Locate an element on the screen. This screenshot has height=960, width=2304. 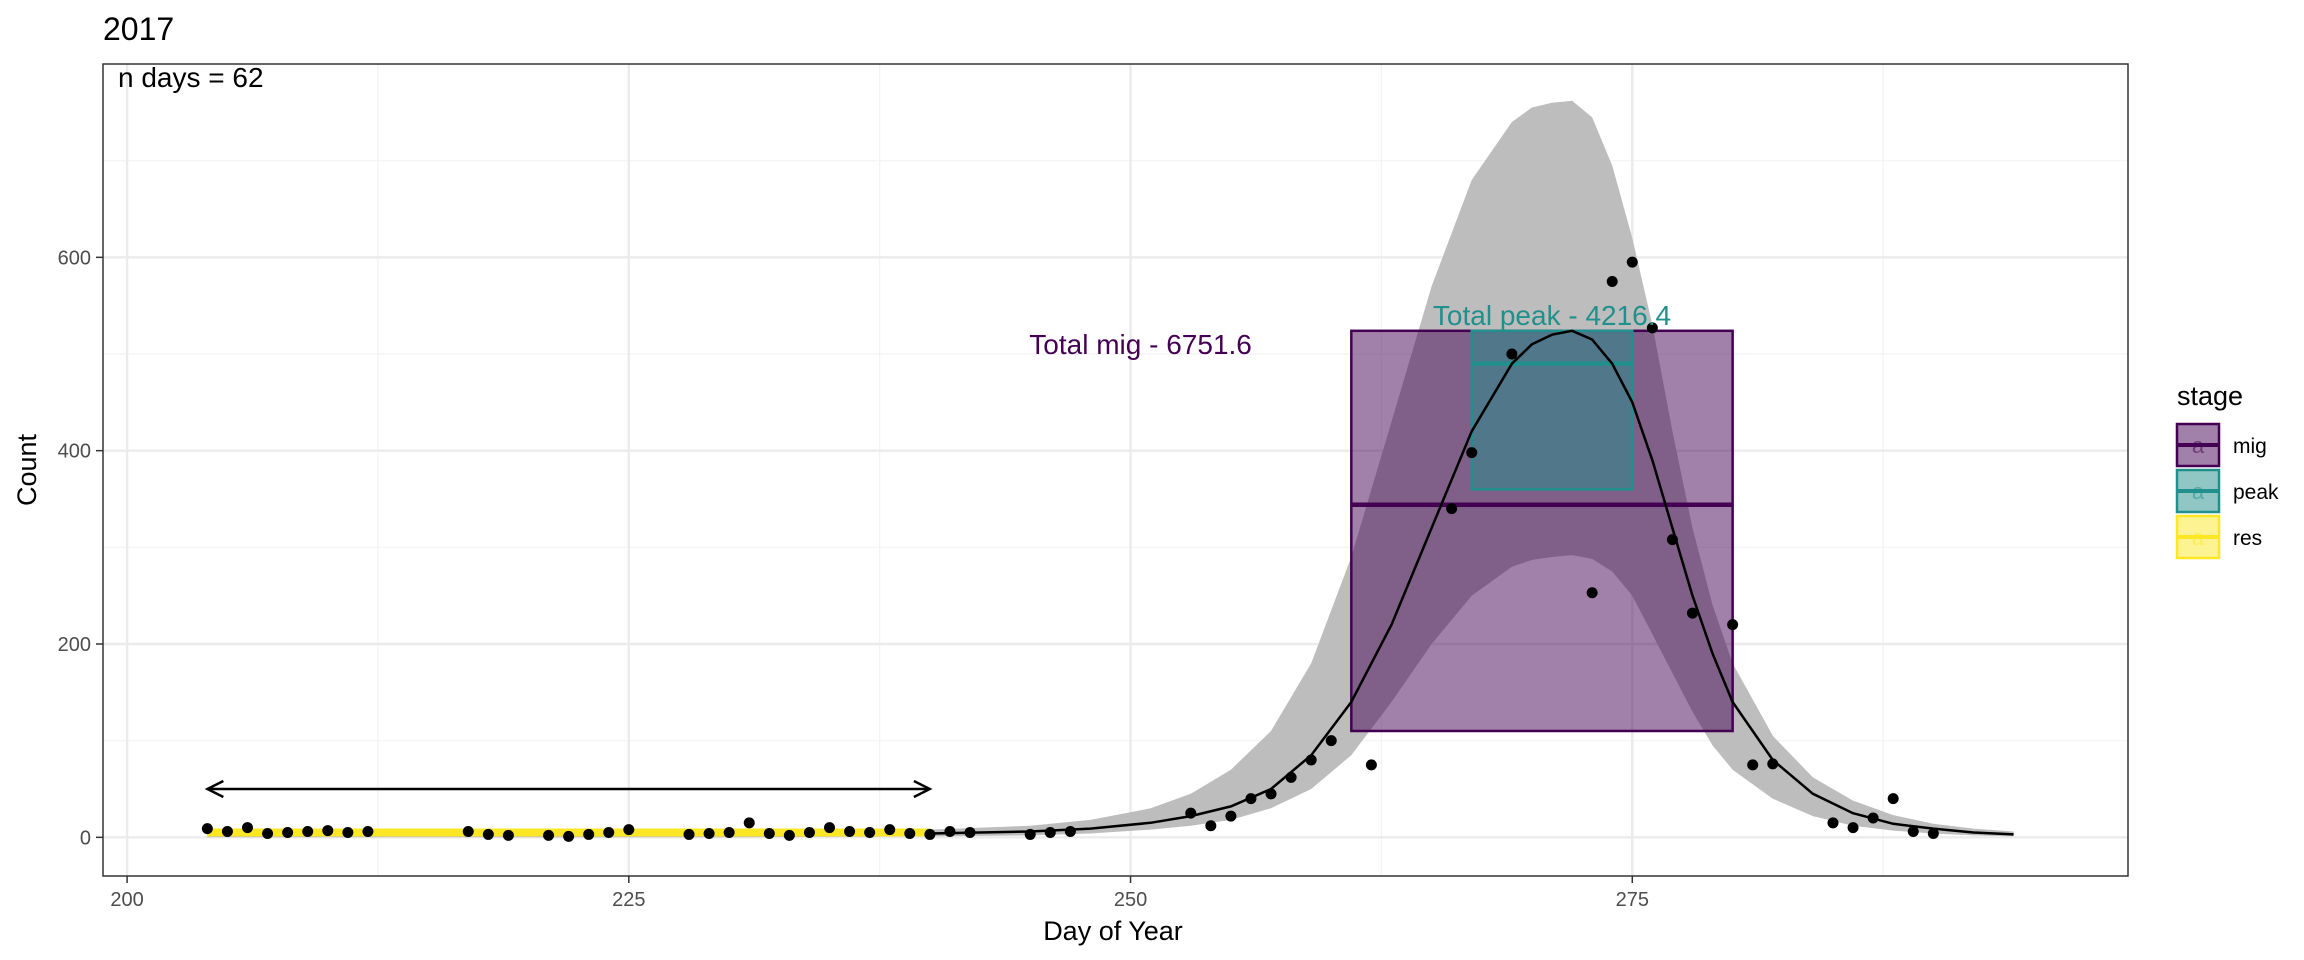
legend-label-res: res is located at coordinates (2247, 538).